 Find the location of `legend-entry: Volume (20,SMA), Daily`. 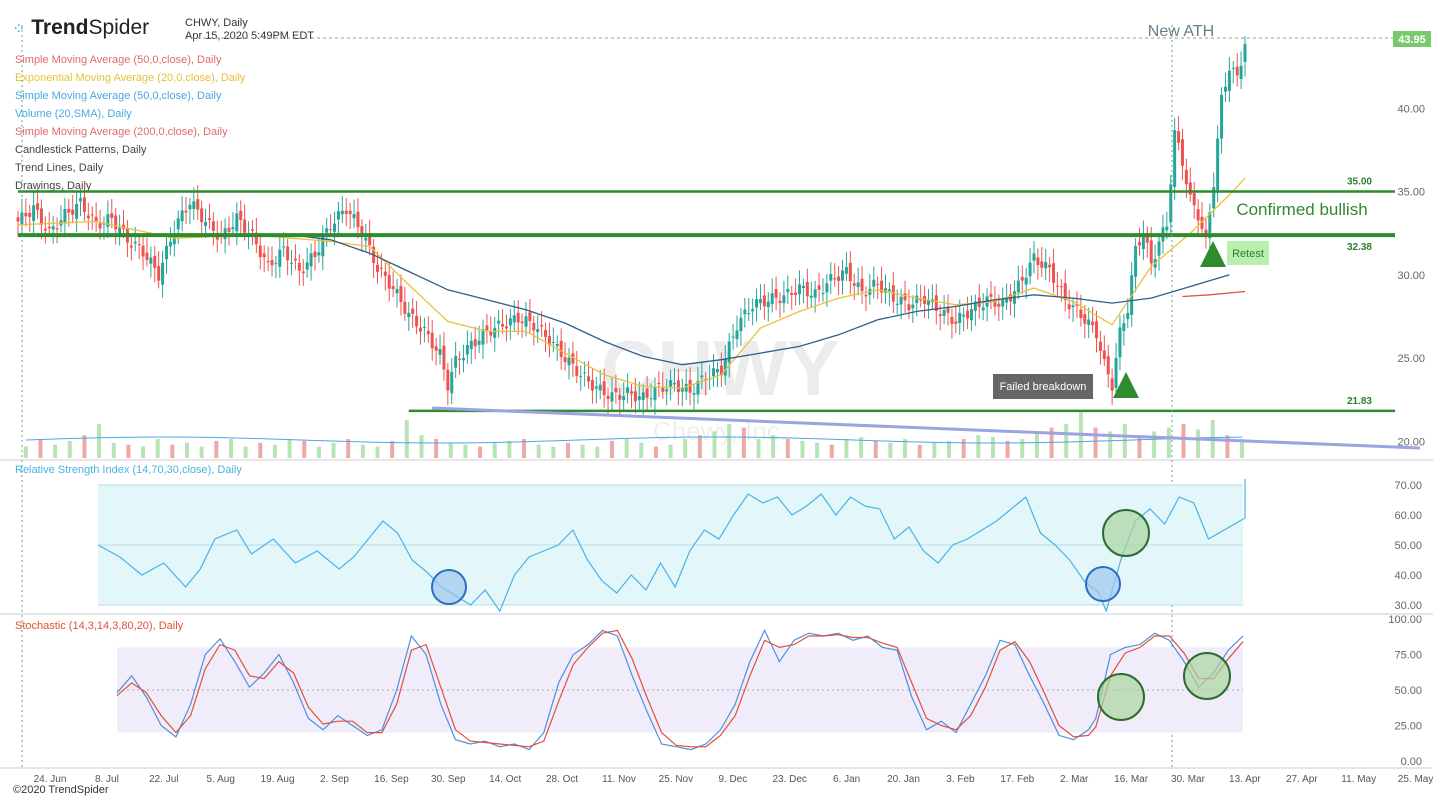

legend-entry: Volume (20,SMA), Daily is located at coordinates (73, 114).